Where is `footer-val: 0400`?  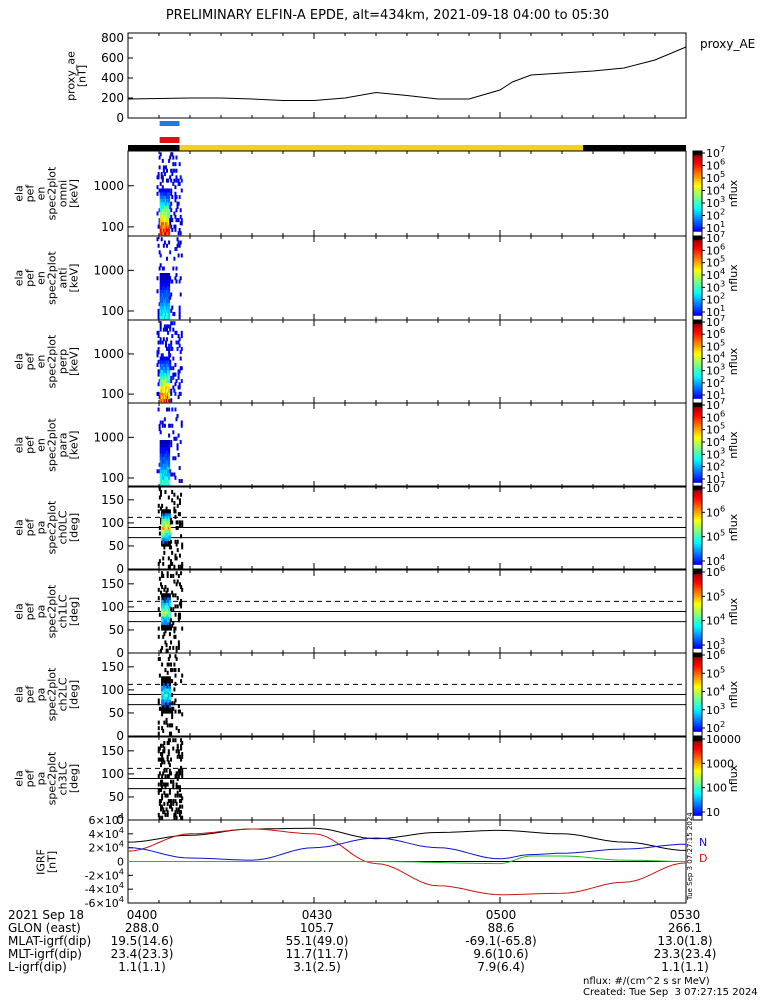 footer-val: 0400 is located at coordinates (142, 915).